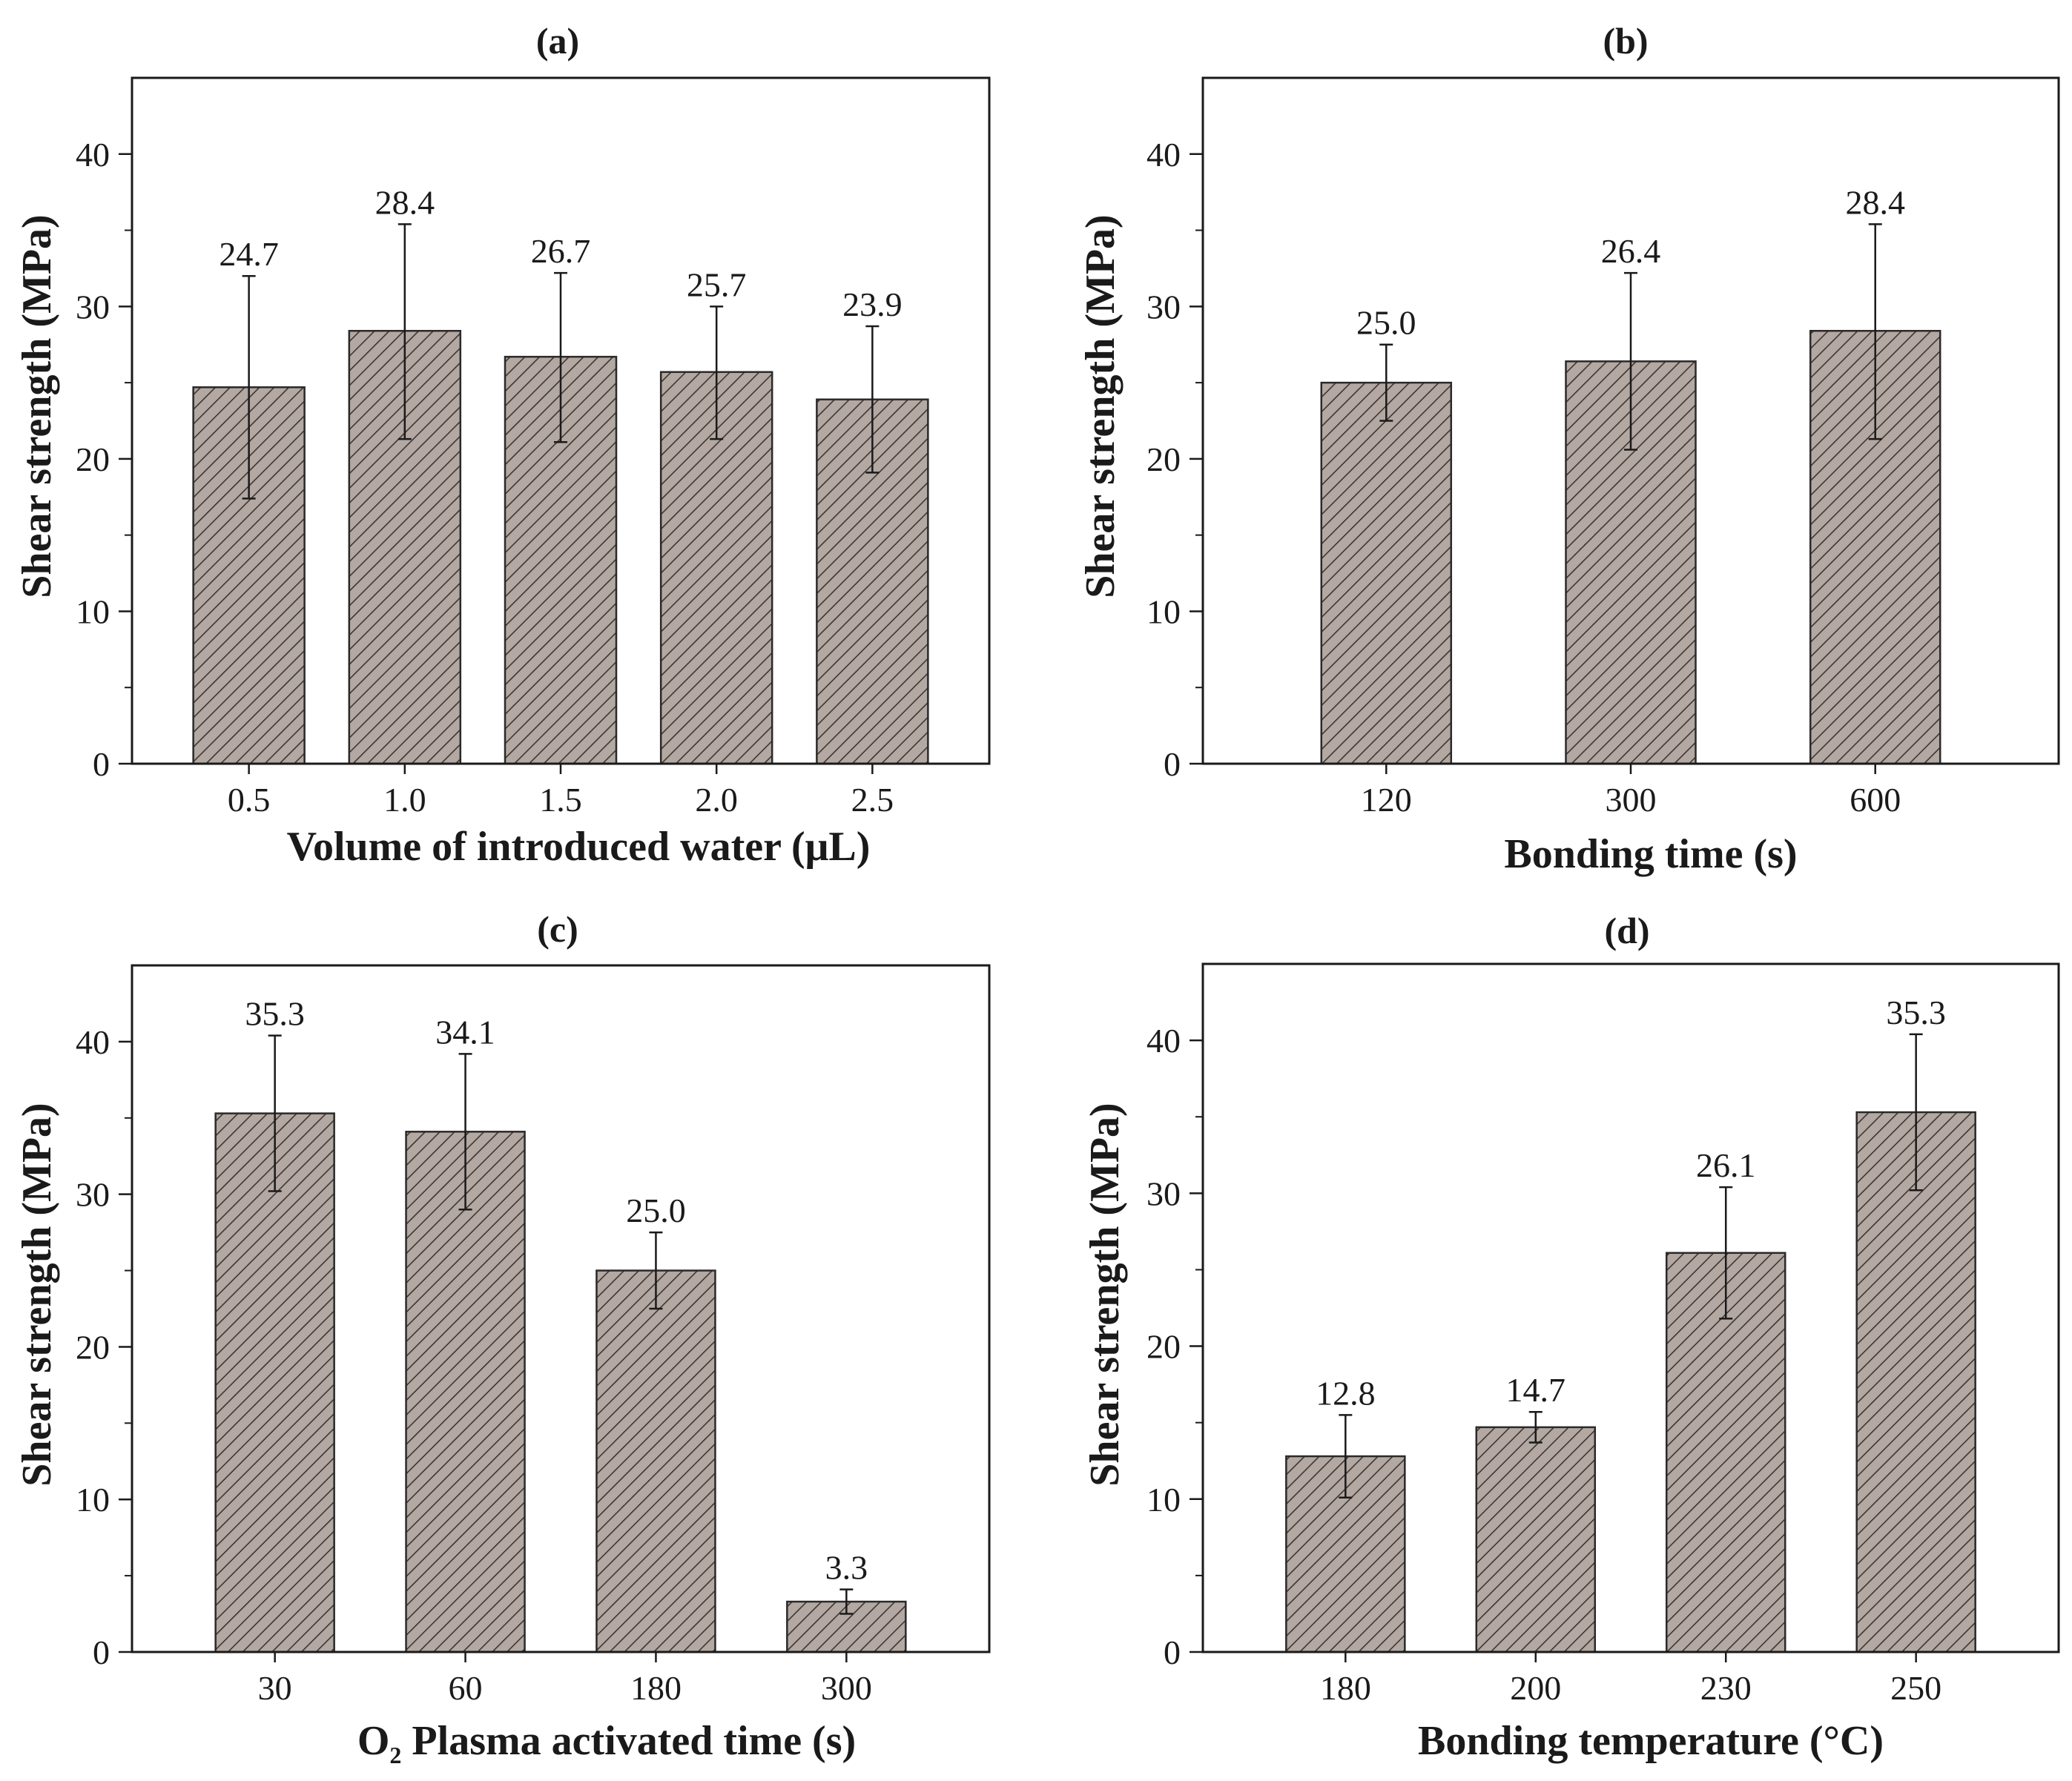 This screenshot has width=2072, height=1781. Describe the element at coordinates (1650, 854) in the screenshot. I see `x-axis-label: Bonding time (s)` at that location.